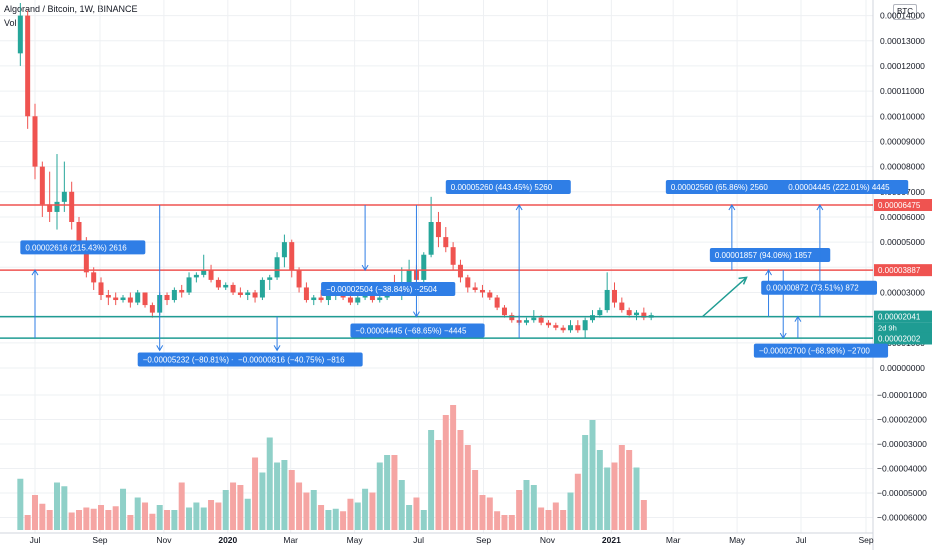  I want to click on measure-callout: 0.00005260 (443.45%) 5260, so click(508, 259).